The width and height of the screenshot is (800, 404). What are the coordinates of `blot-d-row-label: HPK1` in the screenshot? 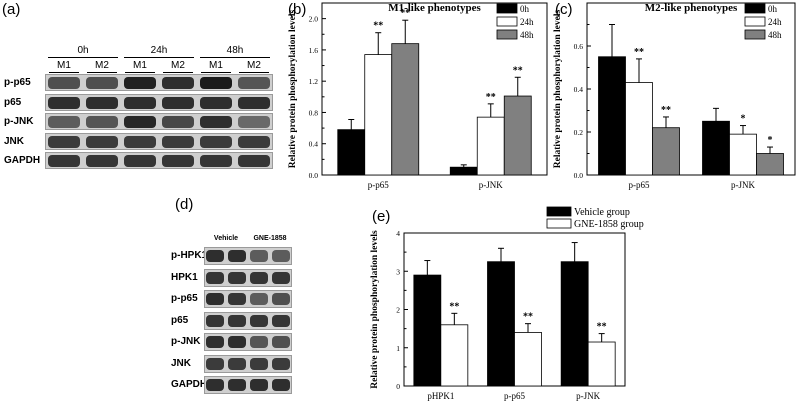 It's located at (184, 277).